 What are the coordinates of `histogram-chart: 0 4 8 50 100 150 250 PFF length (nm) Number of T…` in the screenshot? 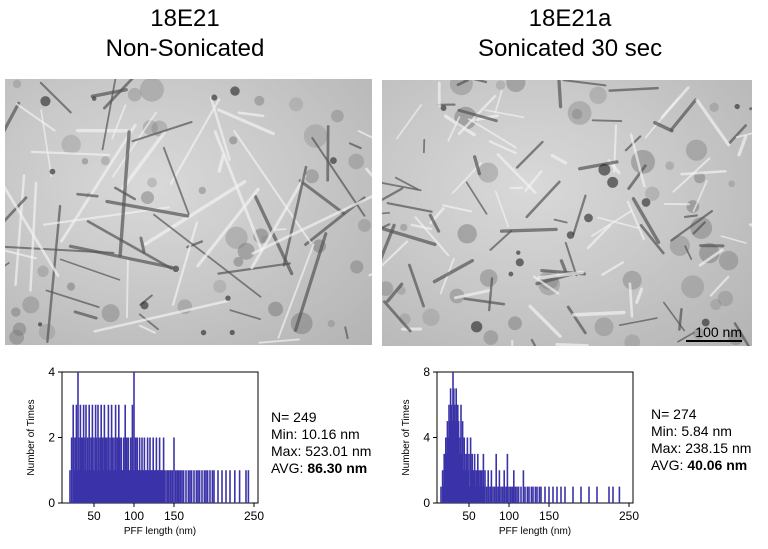 It's located at (520, 451).